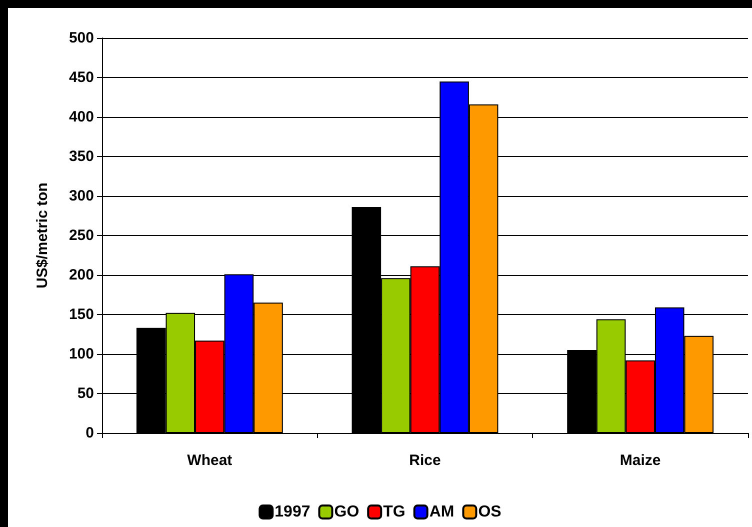  What do you see at coordinates (81, 314) in the screenshot?
I see `y-tick-label: 150` at bounding box center [81, 314].